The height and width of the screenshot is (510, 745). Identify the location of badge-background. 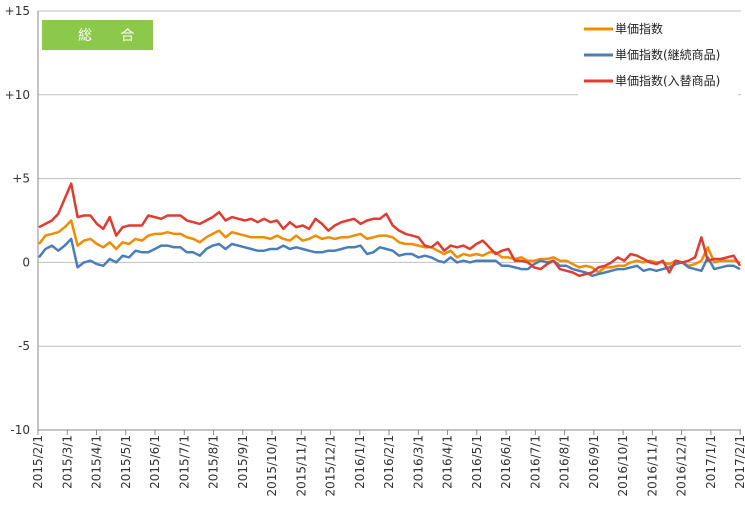
(97, 35).